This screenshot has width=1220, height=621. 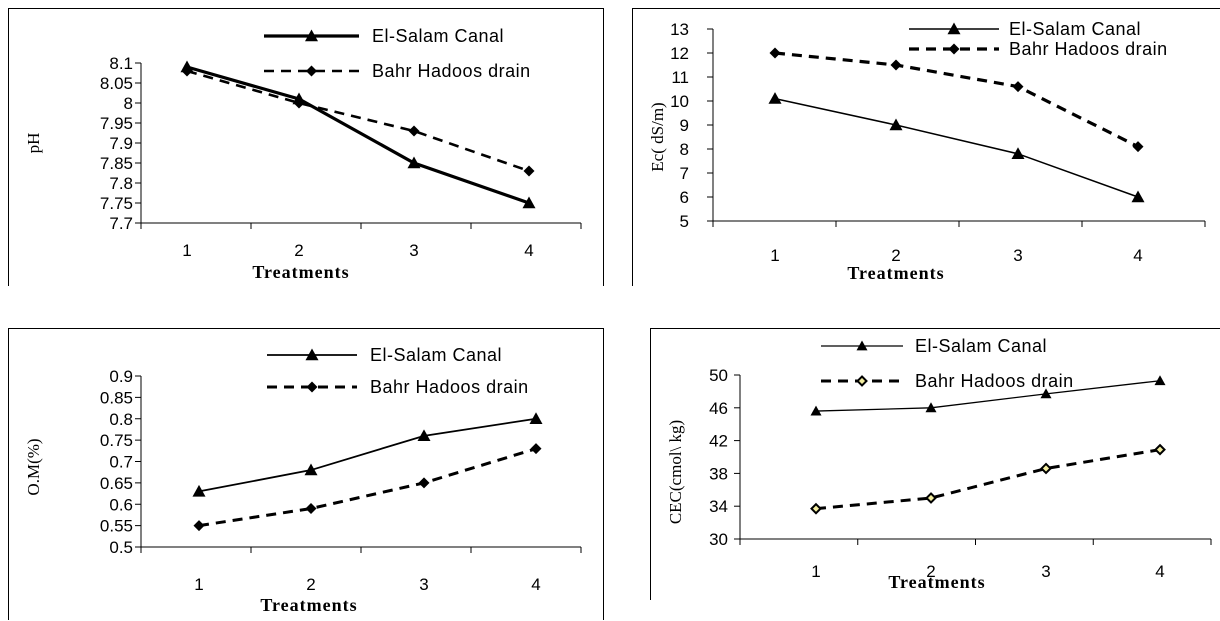 What do you see at coordinates (718, 506) in the screenshot?
I see `y-tick-label: 34` at bounding box center [718, 506].